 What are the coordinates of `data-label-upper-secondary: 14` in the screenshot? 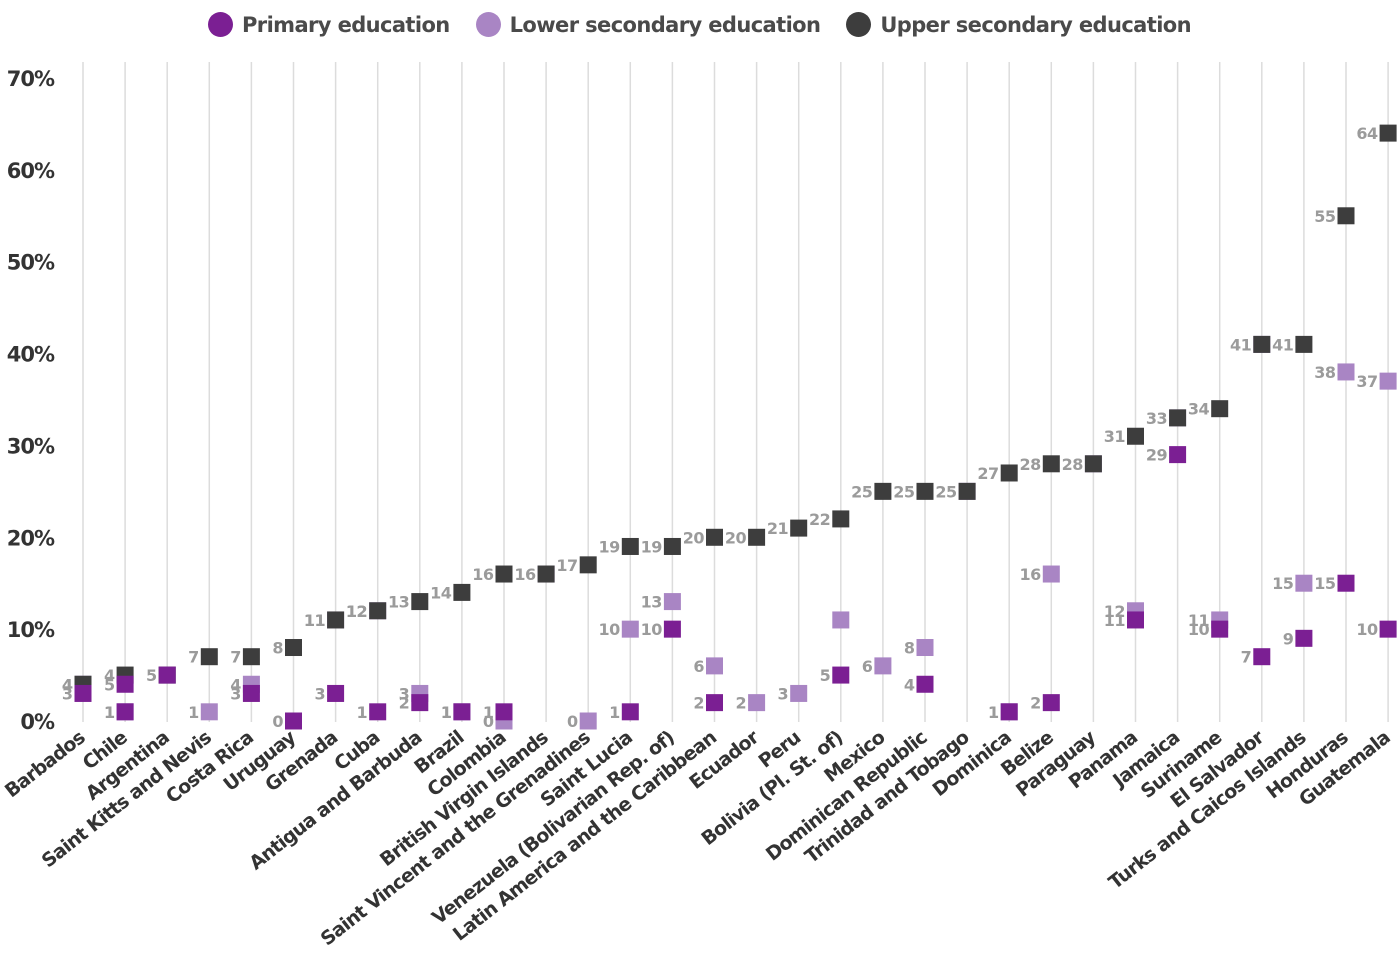 It's located at (441, 592).